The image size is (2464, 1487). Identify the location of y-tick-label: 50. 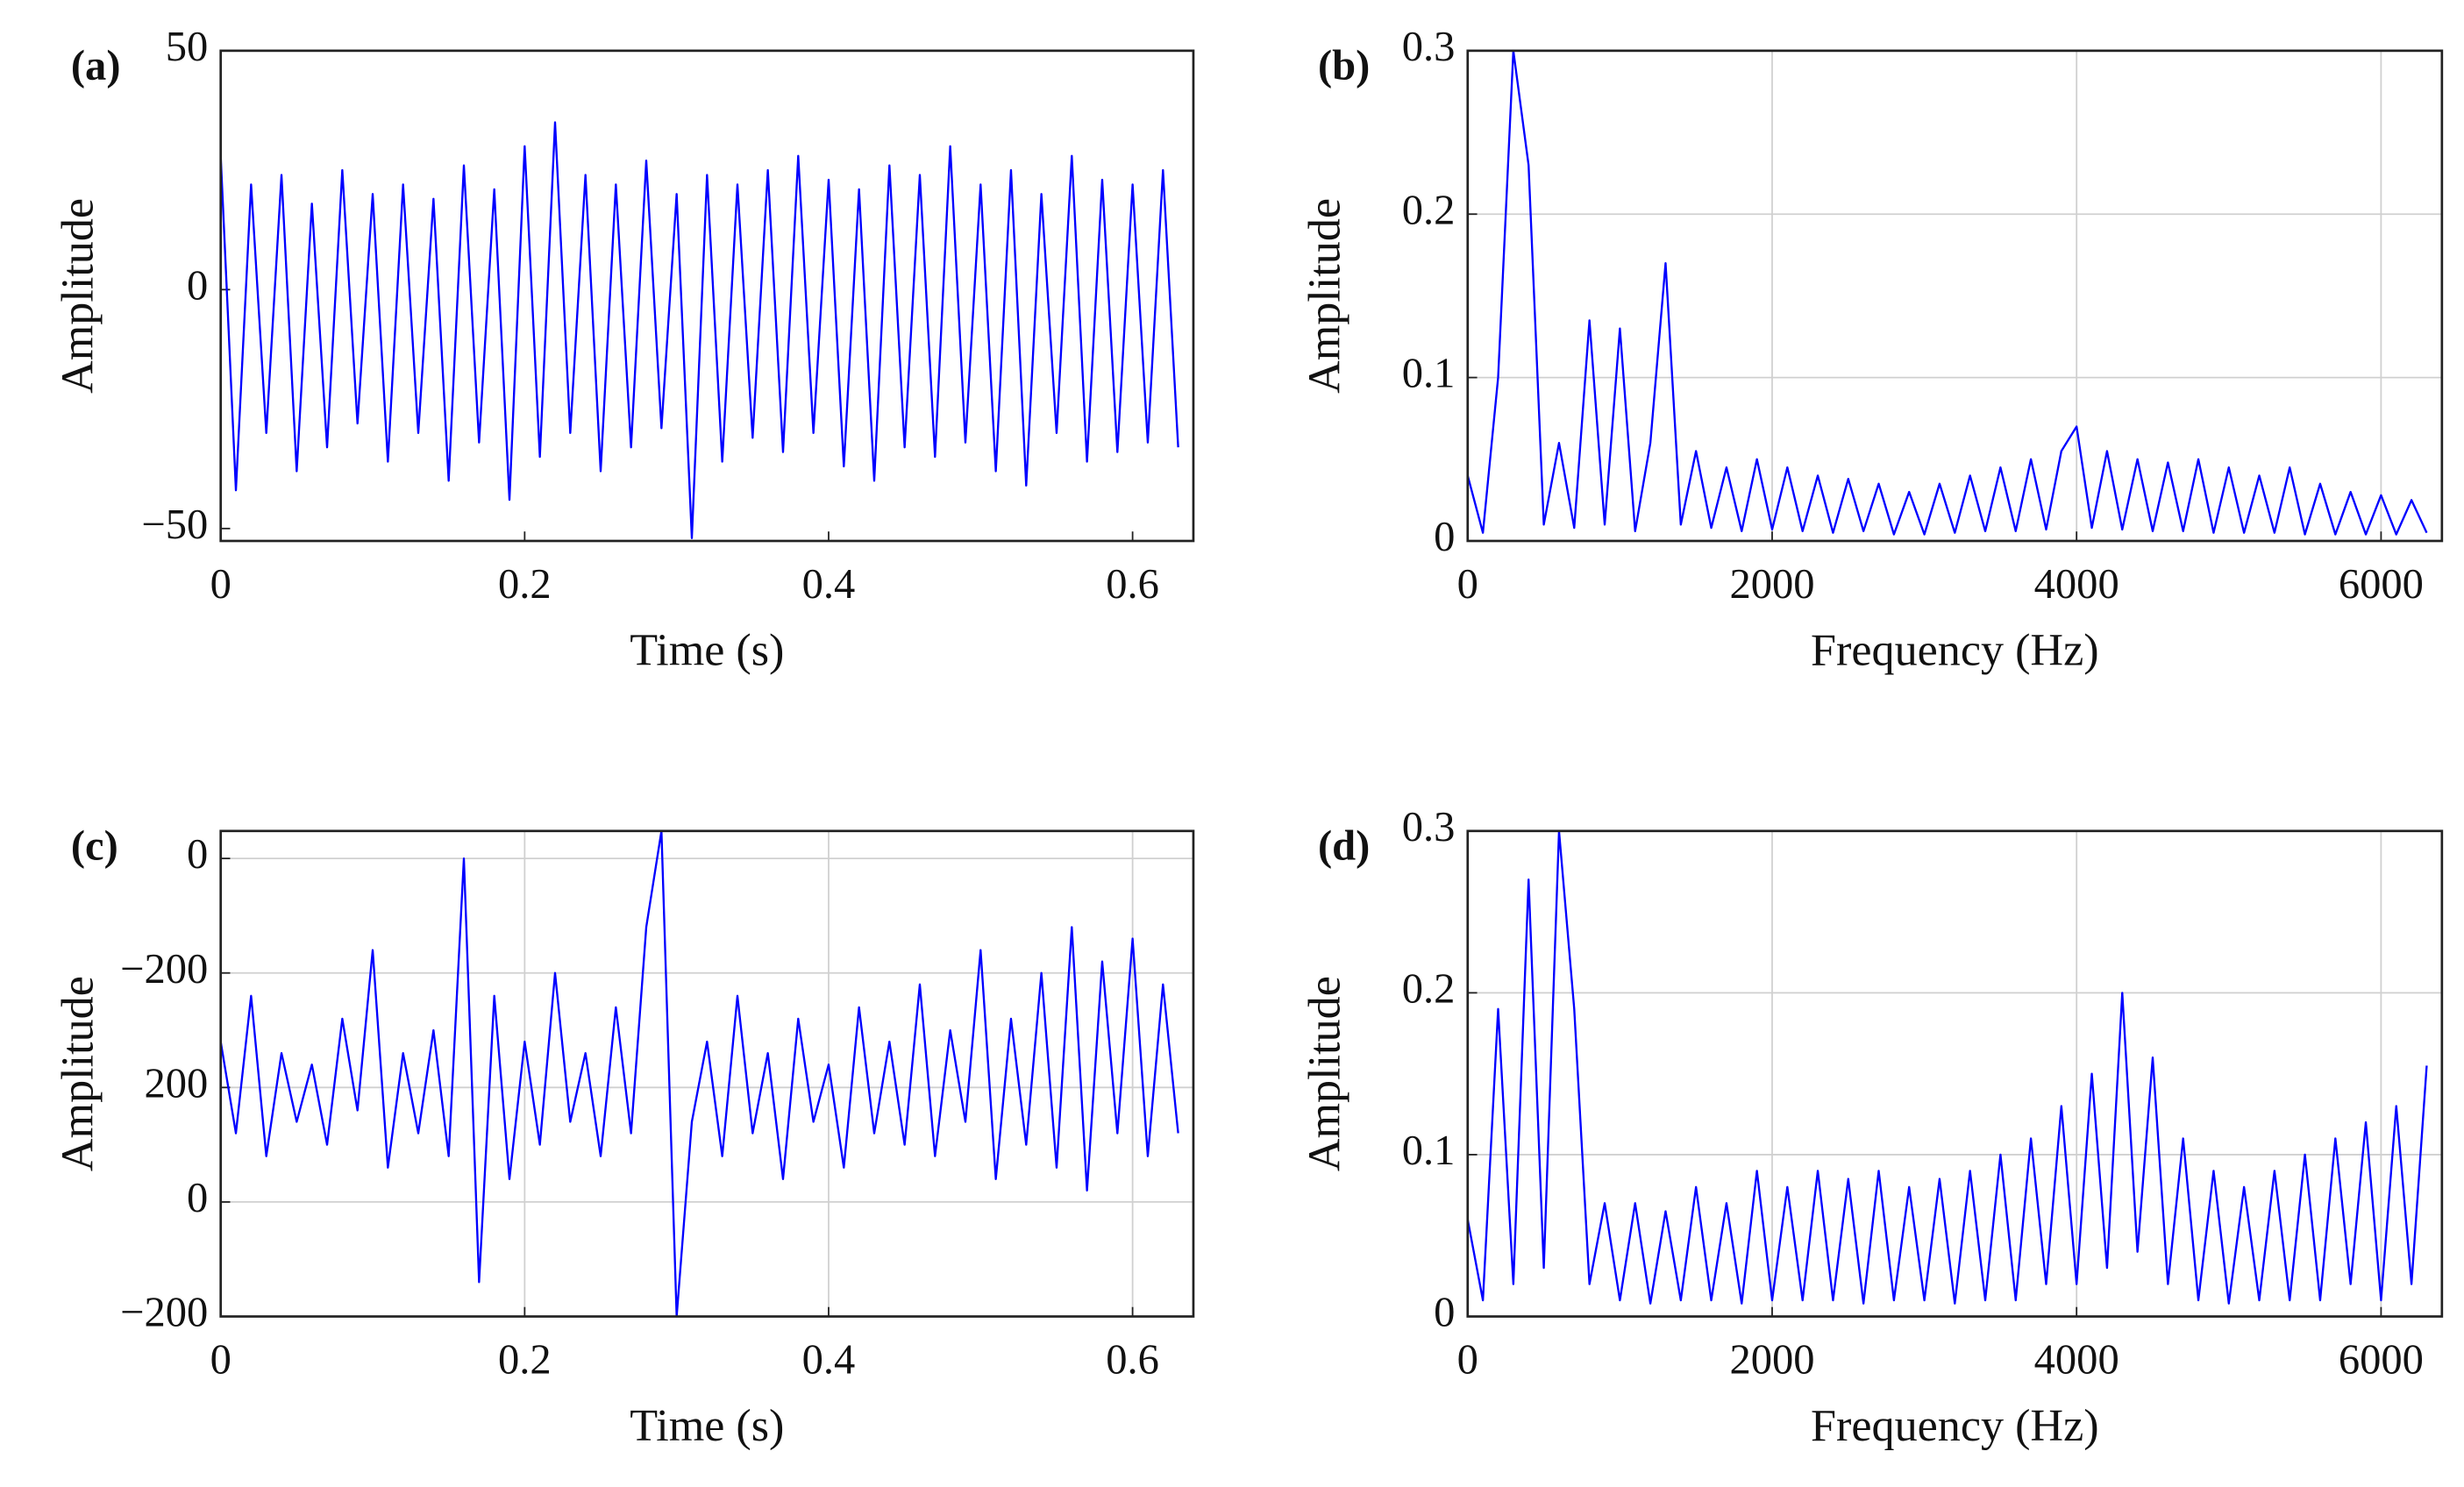
(187, 47).